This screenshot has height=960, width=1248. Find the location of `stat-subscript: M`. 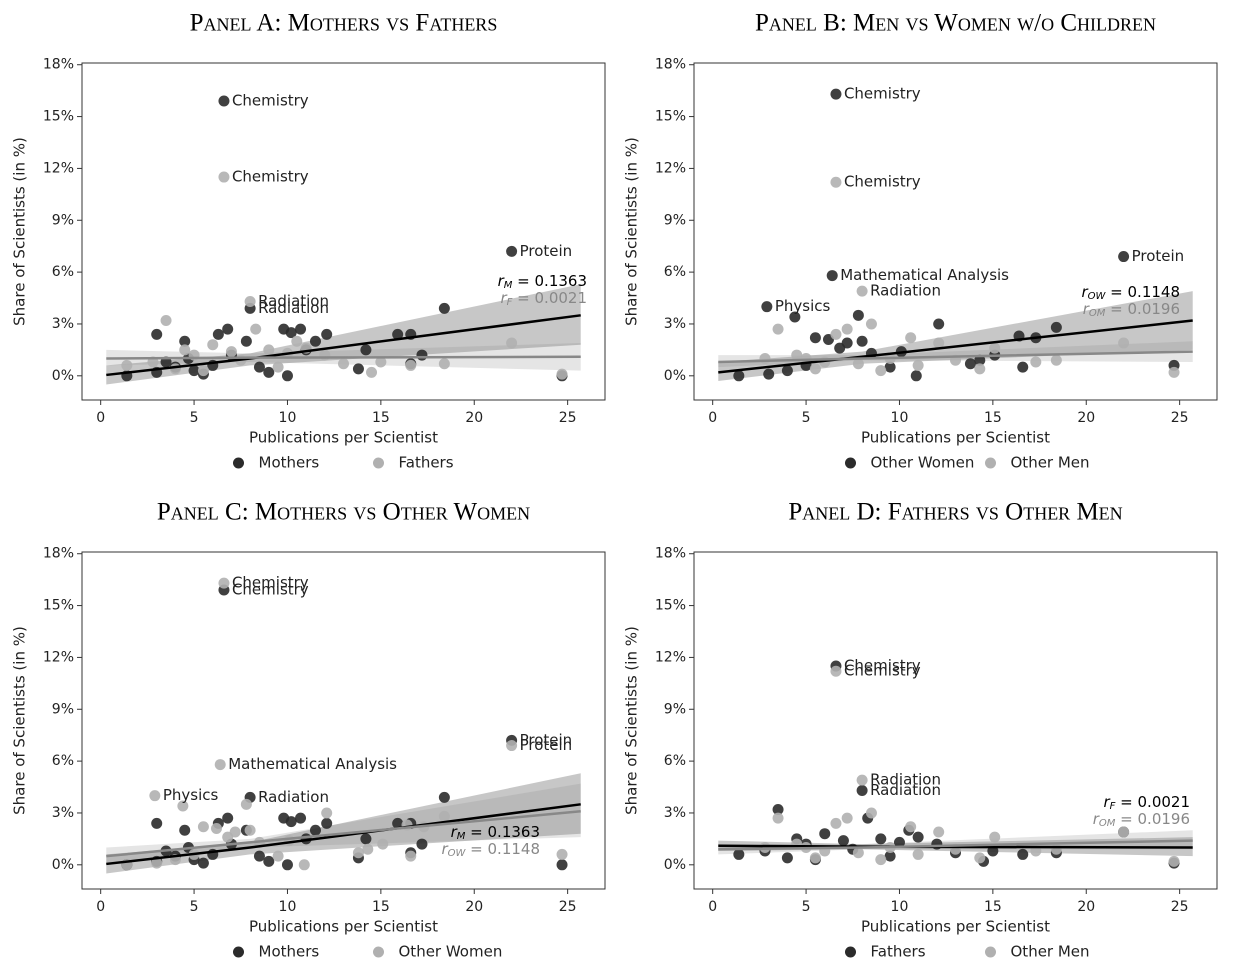

stat-subscript: M is located at coordinates (461, 836).